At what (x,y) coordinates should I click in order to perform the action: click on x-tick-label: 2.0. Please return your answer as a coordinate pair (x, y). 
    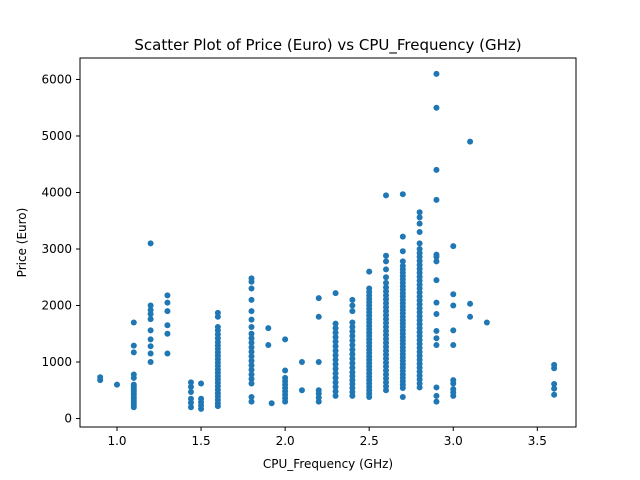
    Looking at the image, I should click on (285, 441).